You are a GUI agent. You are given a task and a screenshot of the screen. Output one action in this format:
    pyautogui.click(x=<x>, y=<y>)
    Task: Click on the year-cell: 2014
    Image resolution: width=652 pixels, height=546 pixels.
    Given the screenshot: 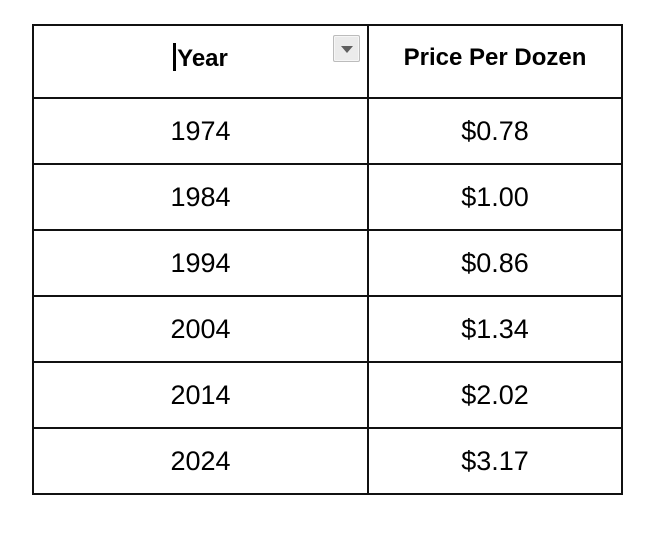 What is the action you would take?
    pyautogui.click(x=200, y=395)
    